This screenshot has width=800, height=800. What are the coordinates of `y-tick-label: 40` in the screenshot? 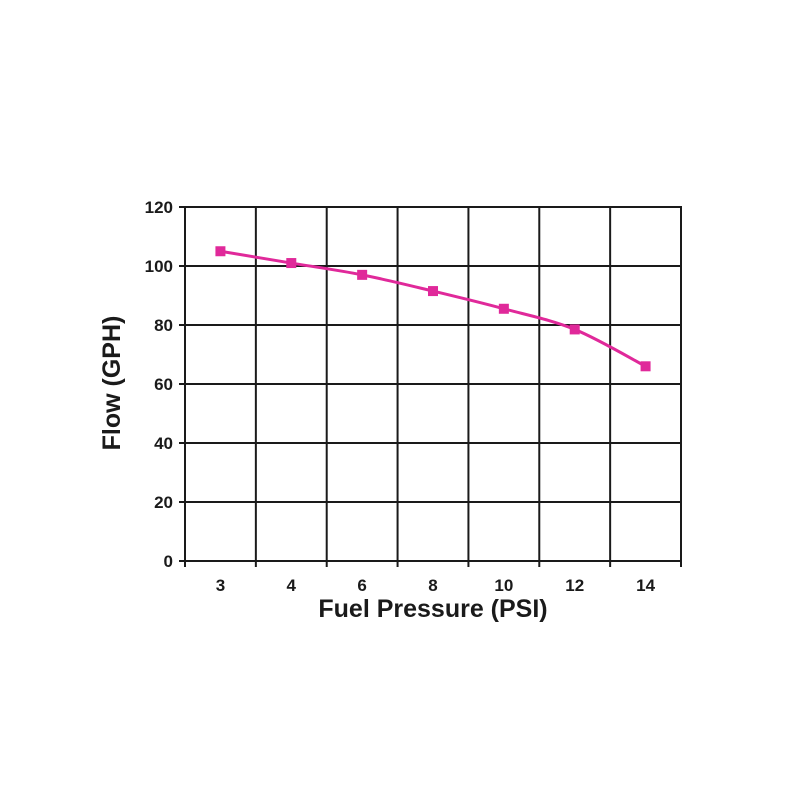 It's located at (163, 443).